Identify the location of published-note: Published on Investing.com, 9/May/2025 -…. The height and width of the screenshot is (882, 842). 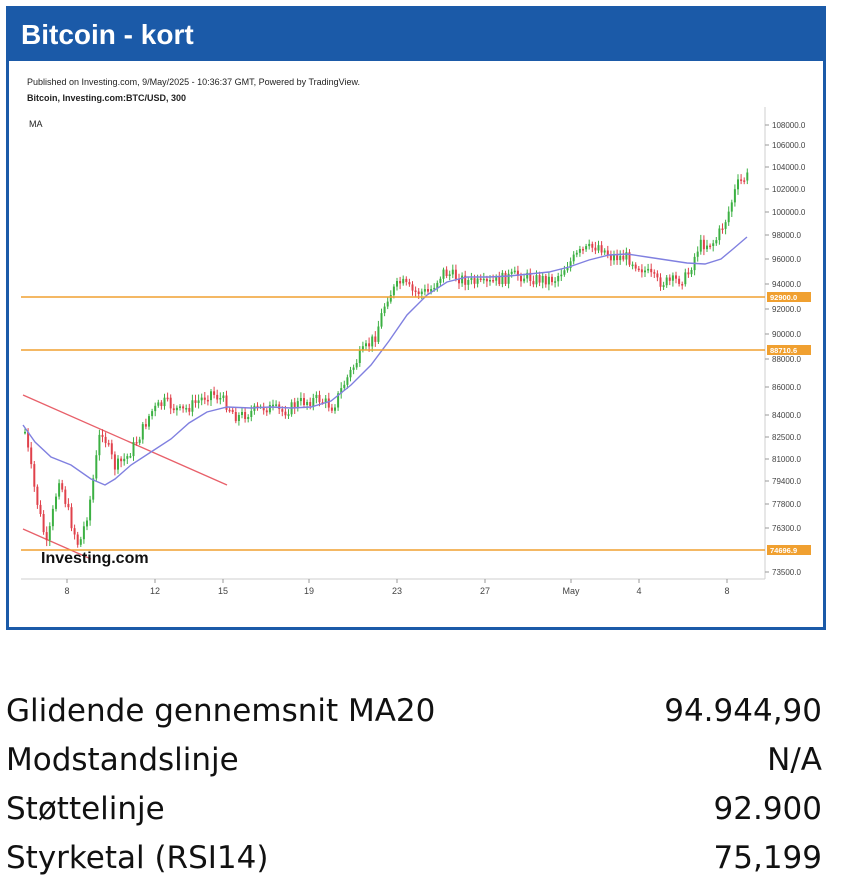
(193, 82).